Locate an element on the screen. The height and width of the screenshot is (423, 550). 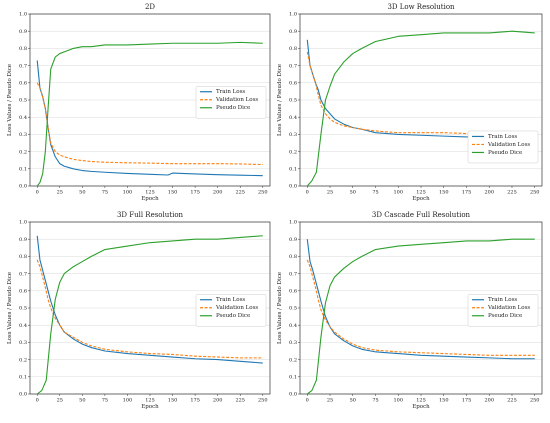
series-line-pseudo-dice is located at coordinates (149, 114).